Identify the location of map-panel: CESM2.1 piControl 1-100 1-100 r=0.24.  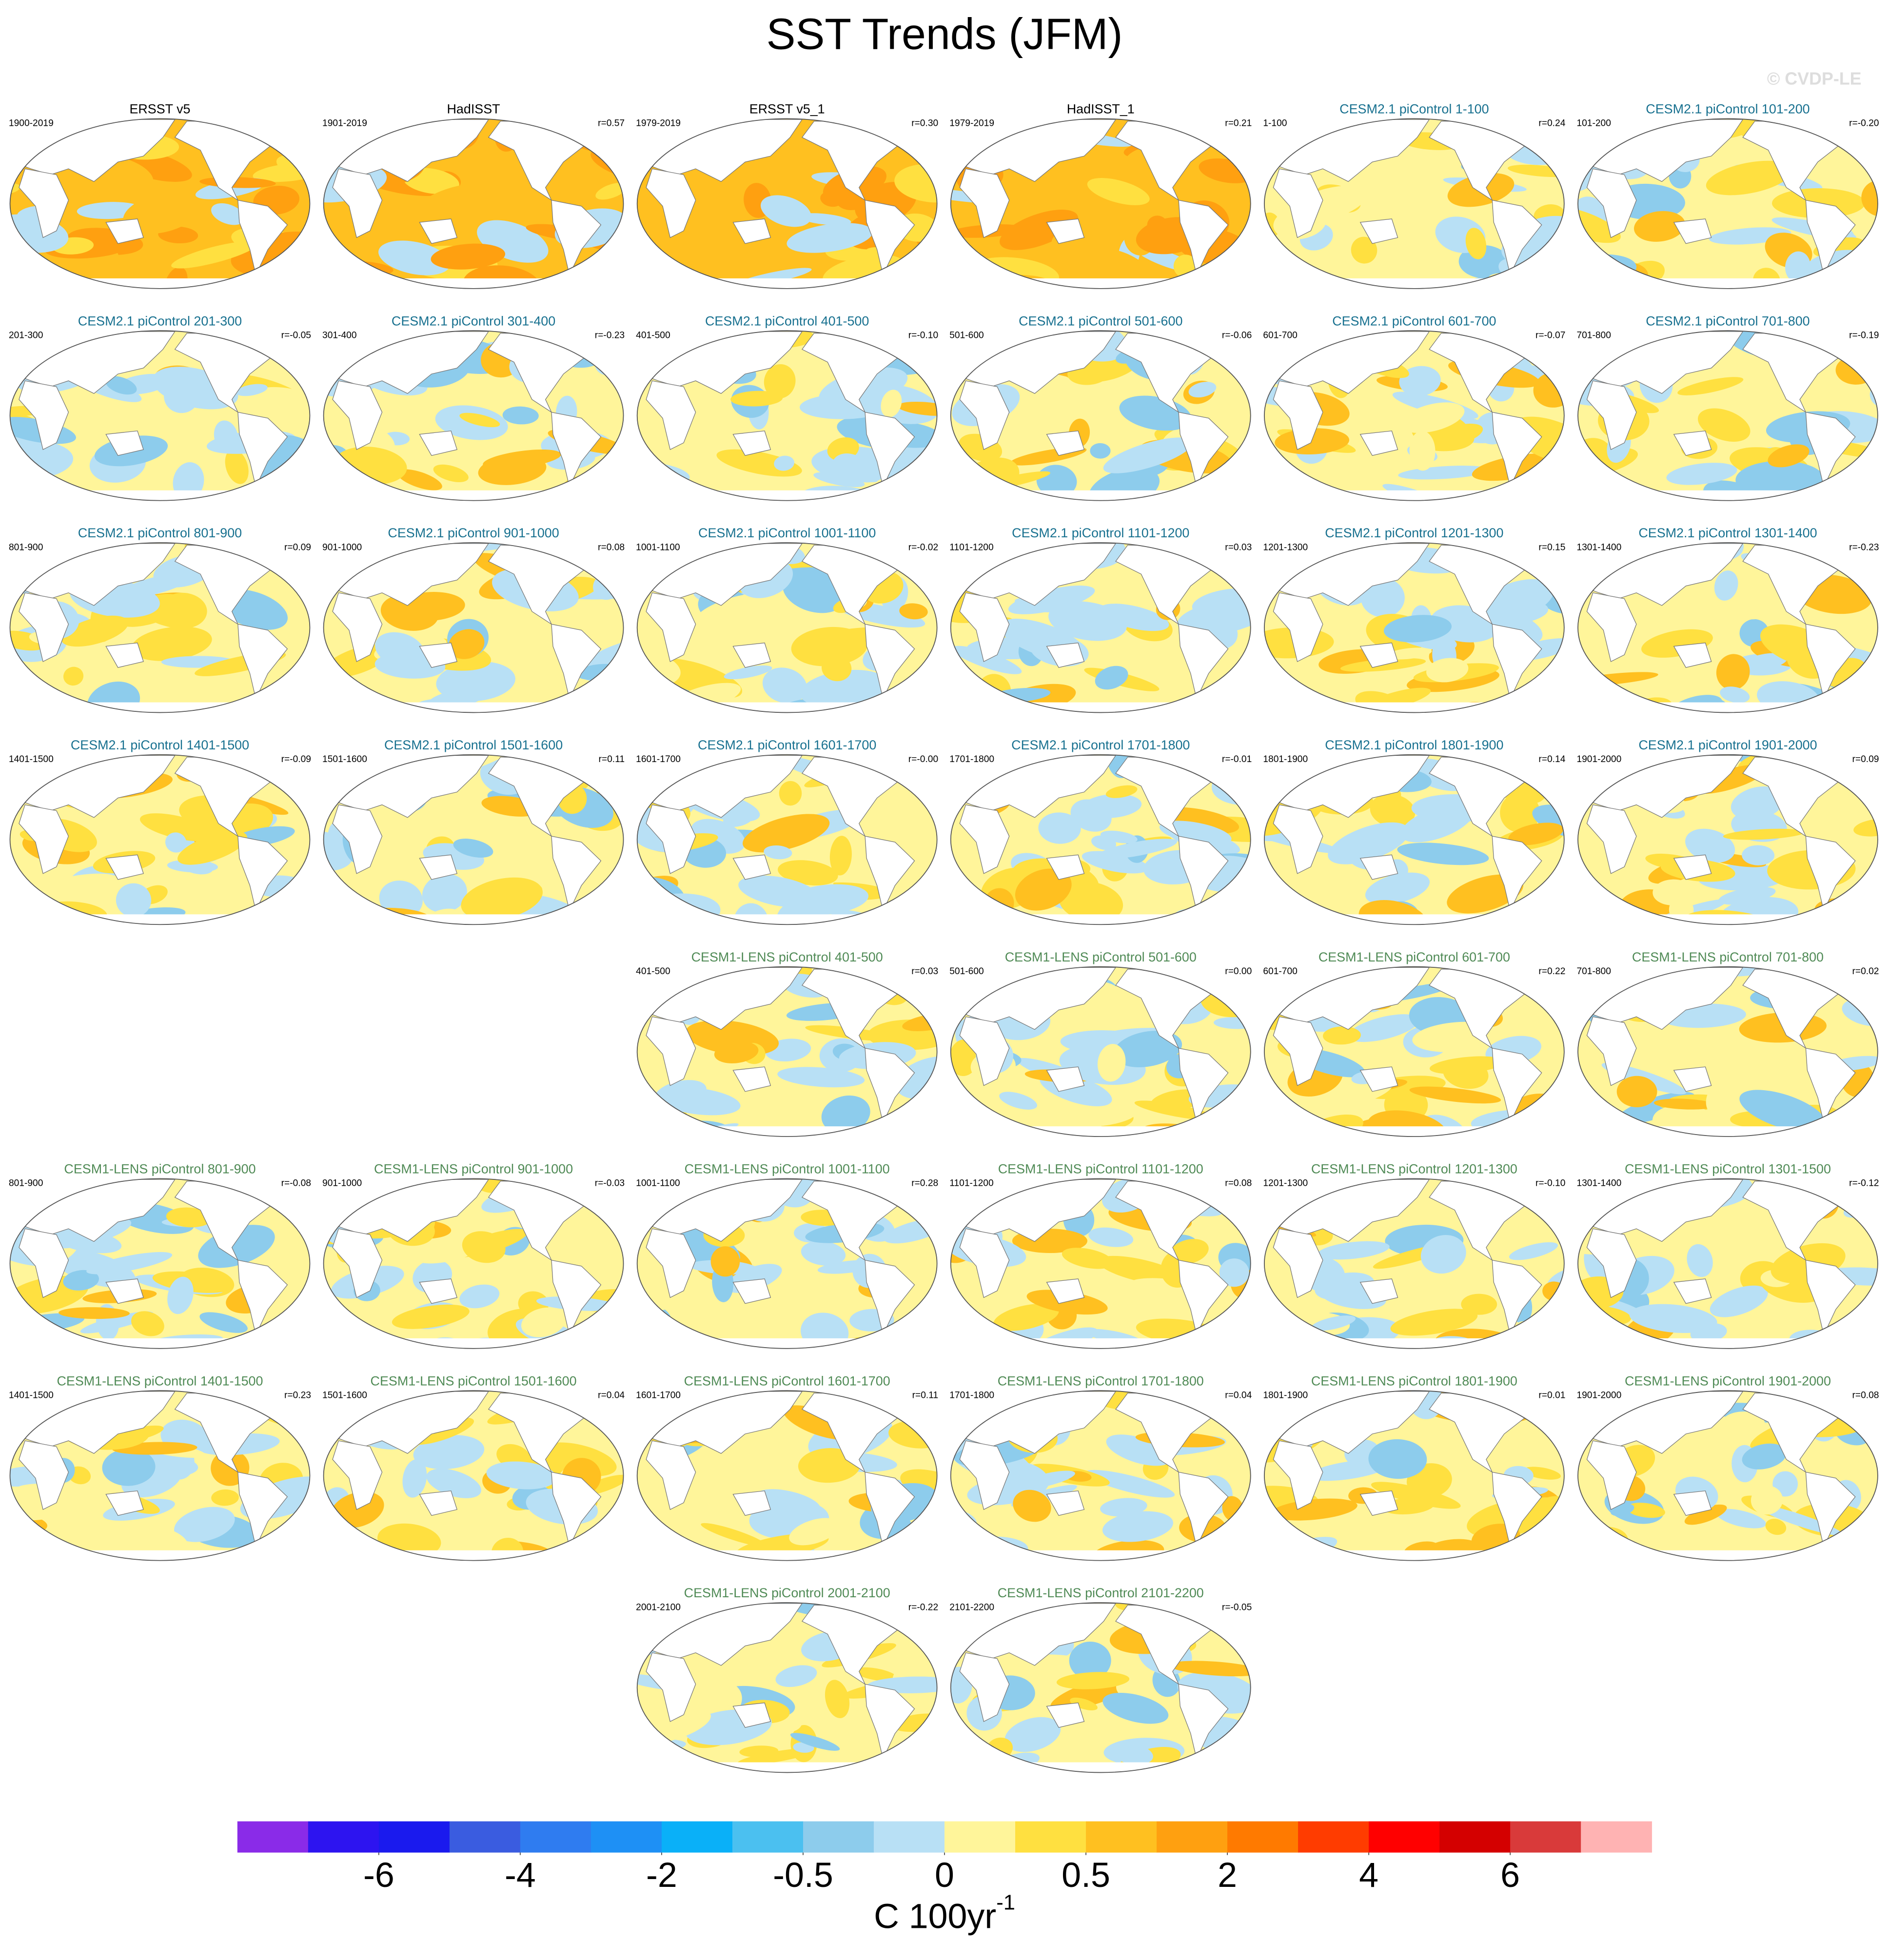
(1414, 195).